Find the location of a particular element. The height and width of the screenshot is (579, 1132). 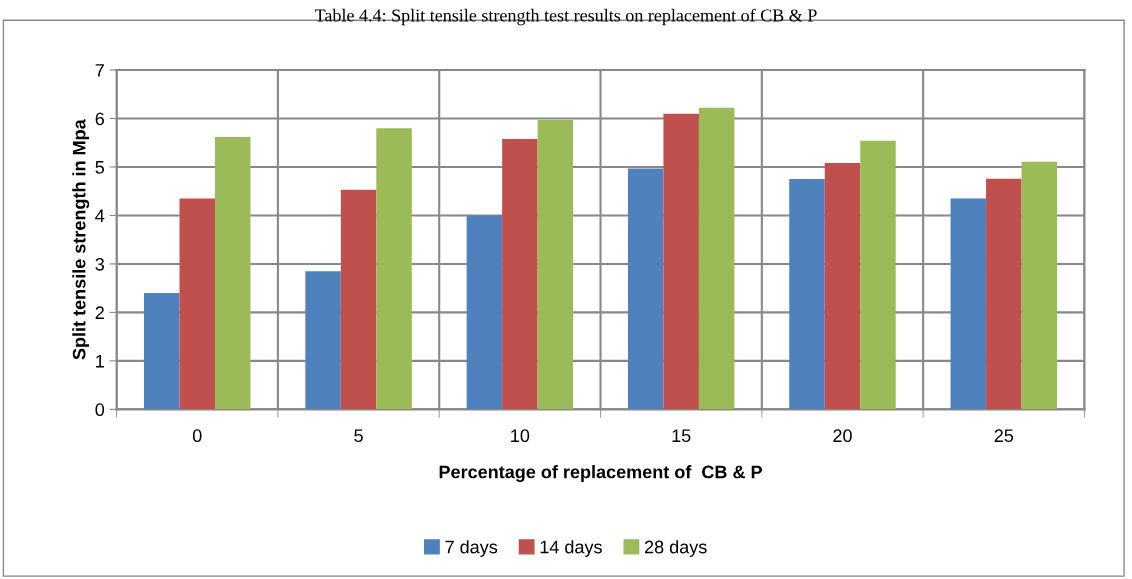

x-tick-label: 25 is located at coordinates (1004, 436).